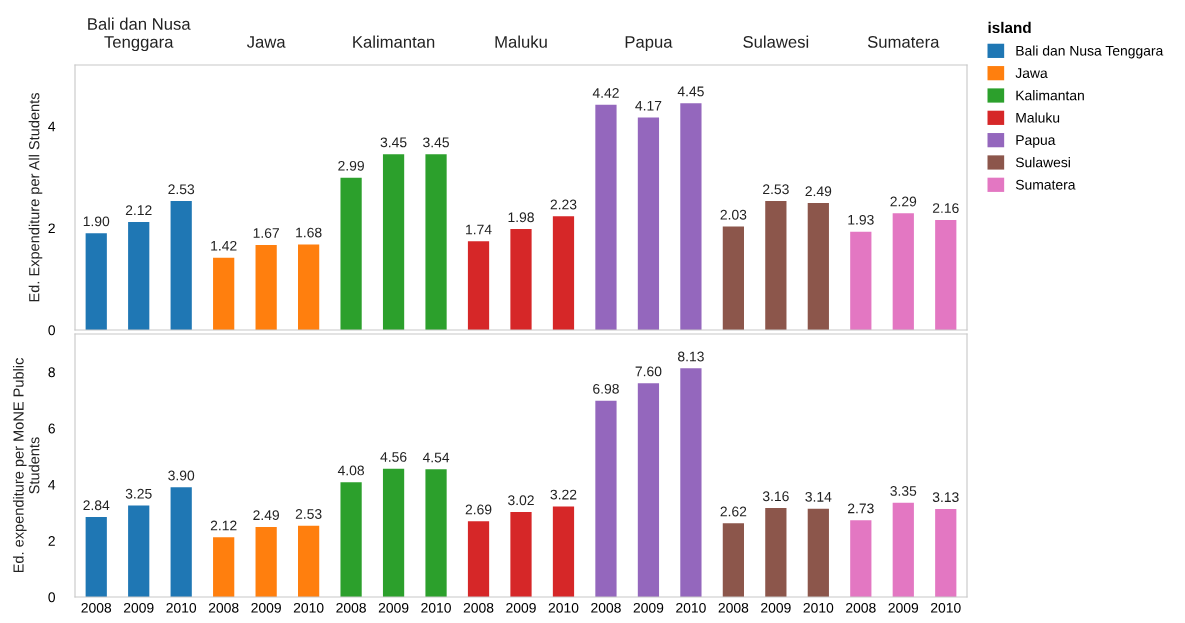 This screenshot has height=623, width=1185. Describe the element at coordinates (861, 219) in the screenshot. I see `data-label: 1.93` at that location.